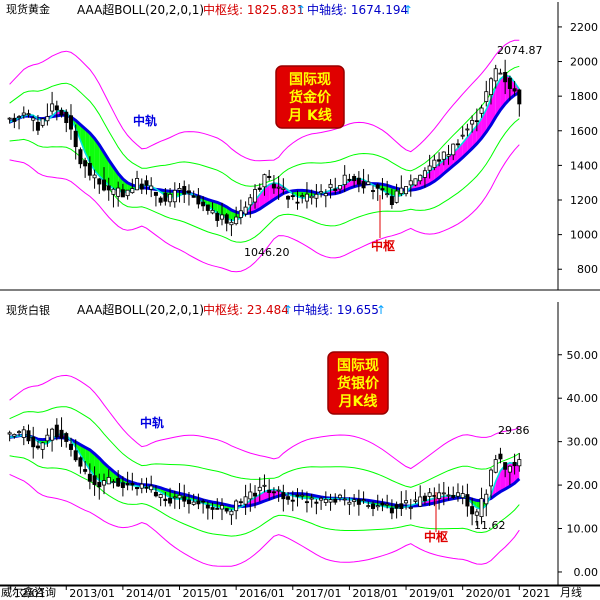 This screenshot has height=600, width=600. I want to click on annotation-box-line: 货金价, so click(310, 97).